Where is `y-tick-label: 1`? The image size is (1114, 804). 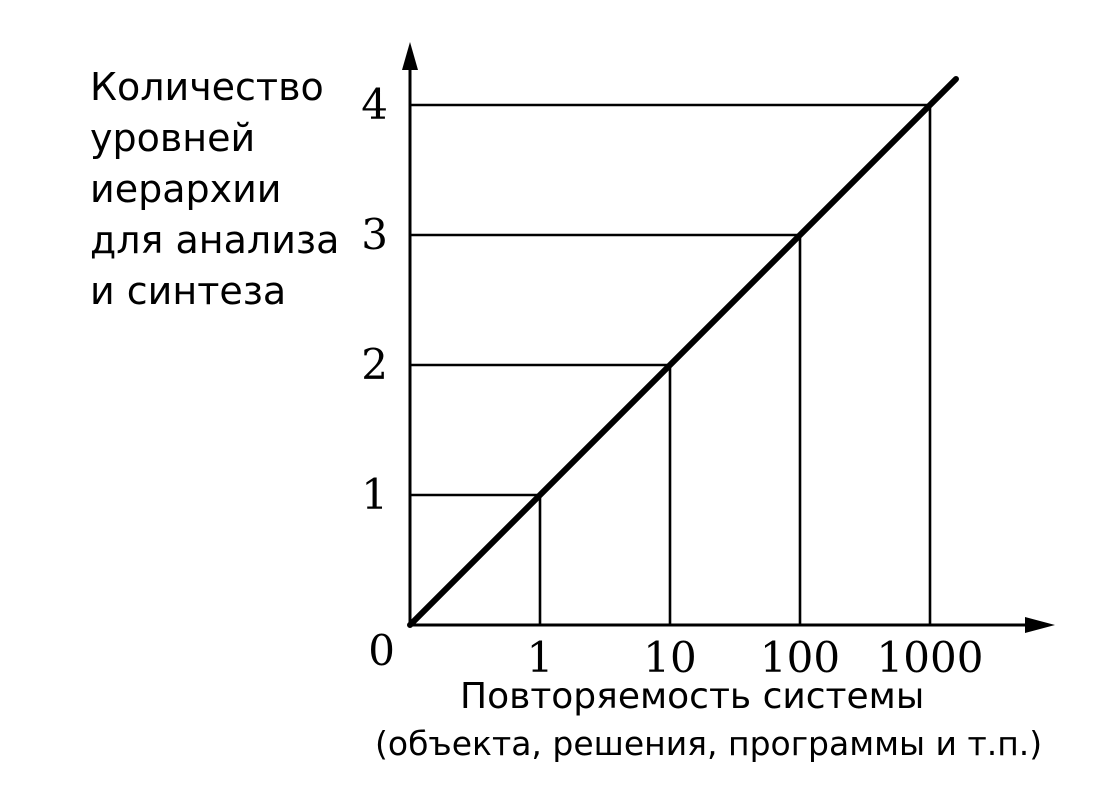
y-tick-label: 1 is located at coordinates (374, 494).